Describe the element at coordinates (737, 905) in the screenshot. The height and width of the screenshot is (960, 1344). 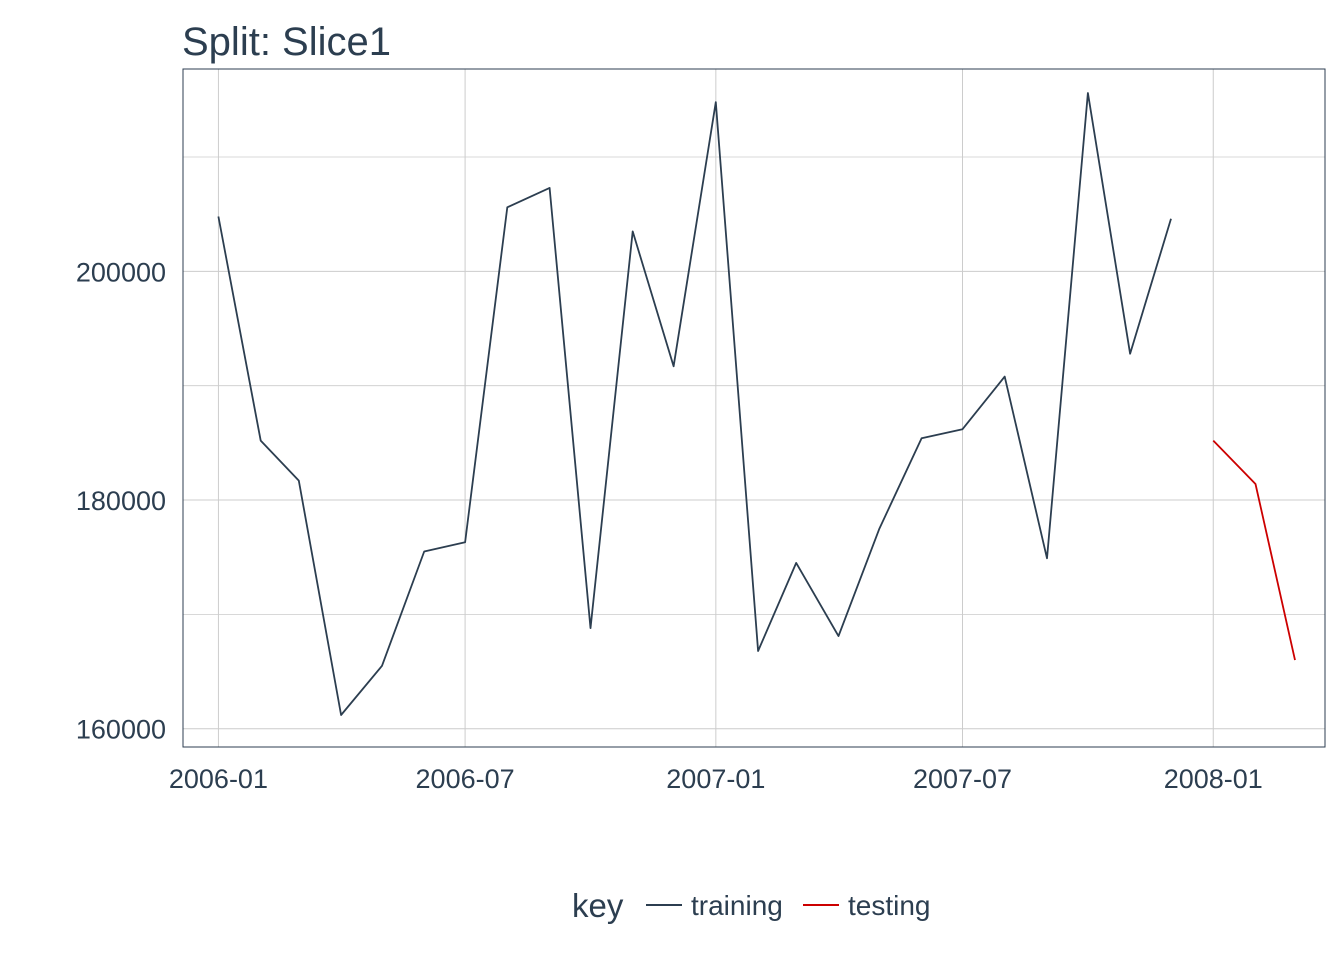
I see `legend-label-training: training` at that location.